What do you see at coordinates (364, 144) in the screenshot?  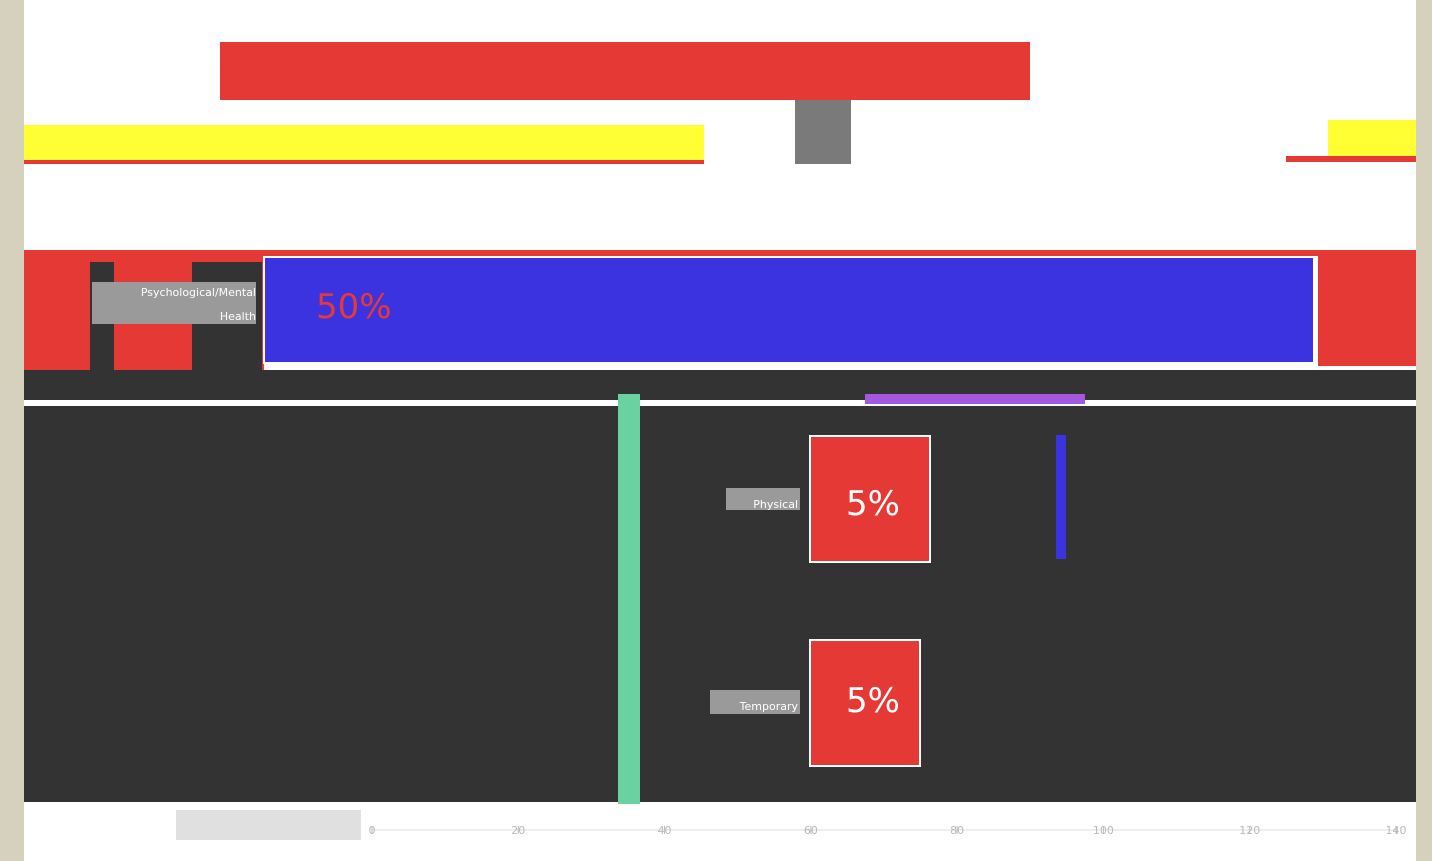 I see `glitch-band-yellow` at bounding box center [364, 144].